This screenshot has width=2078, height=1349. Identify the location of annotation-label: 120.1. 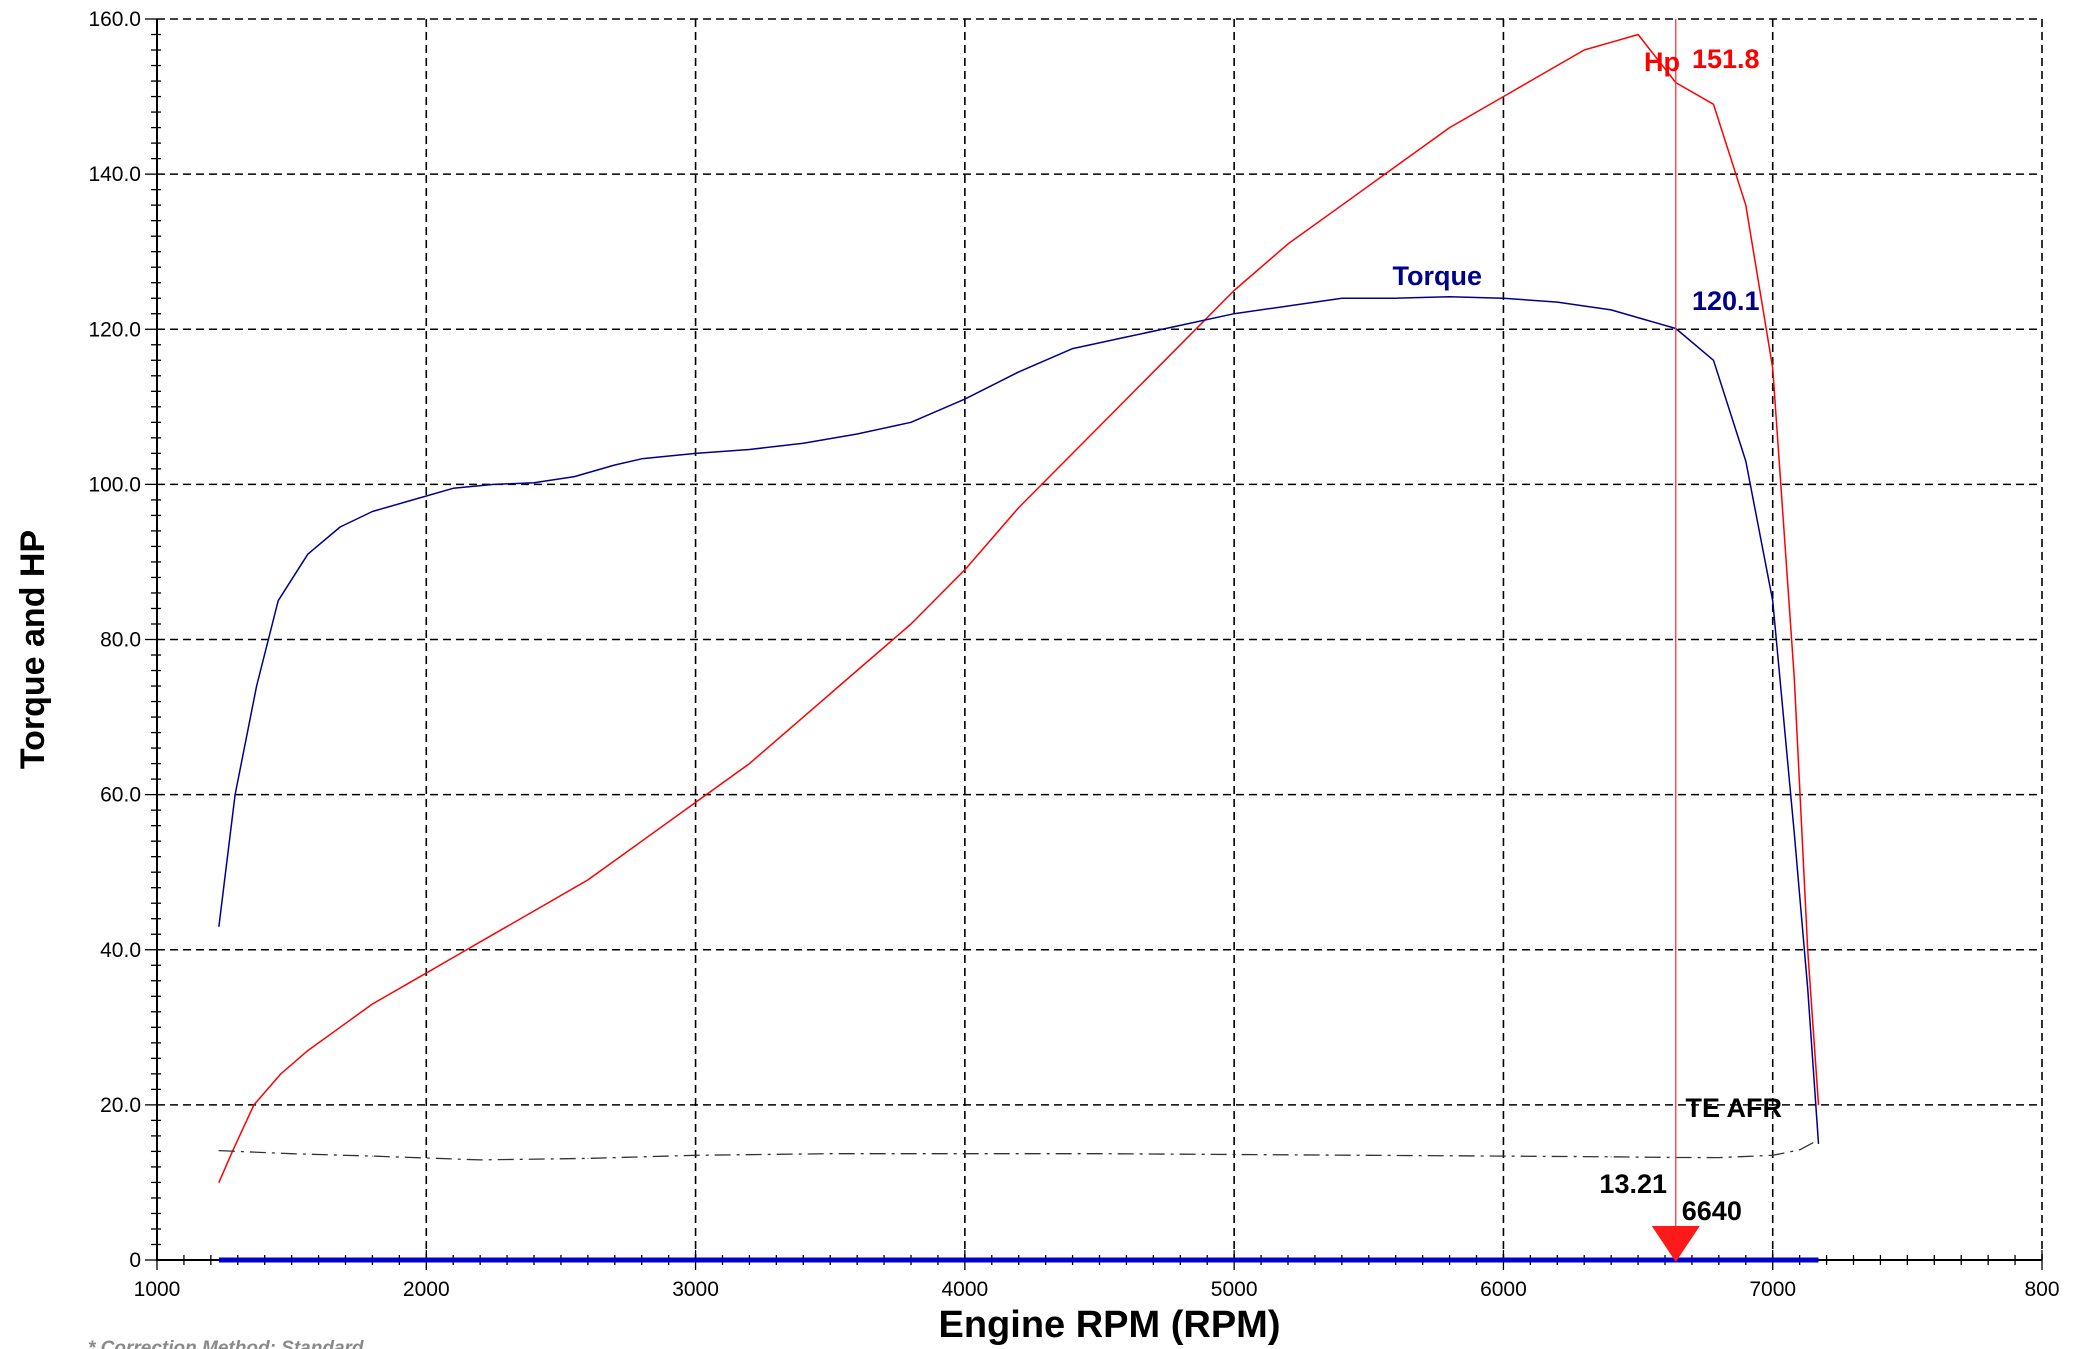
(1726, 301).